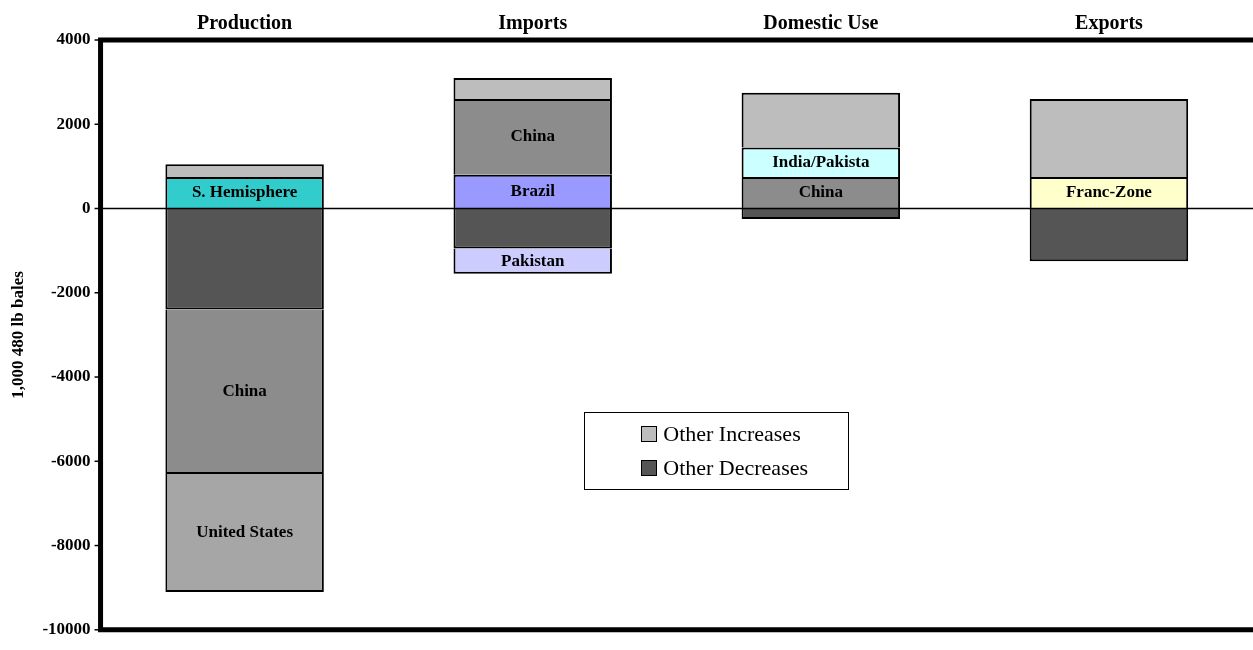 The width and height of the screenshot is (1253, 650). What do you see at coordinates (821, 22) in the screenshot?
I see `x-tick-label: Domestic Use` at bounding box center [821, 22].